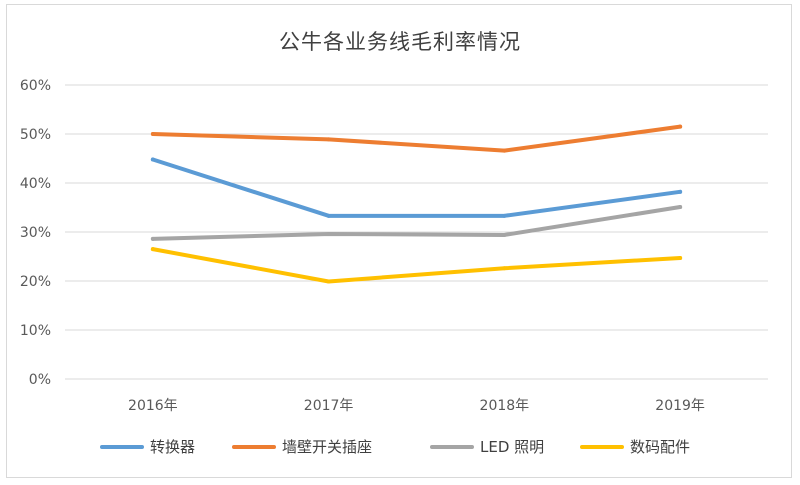 The width and height of the screenshot is (800, 485). Describe the element at coordinates (35, 184) in the screenshot. I see `y-tick-label: 40%` at that location.